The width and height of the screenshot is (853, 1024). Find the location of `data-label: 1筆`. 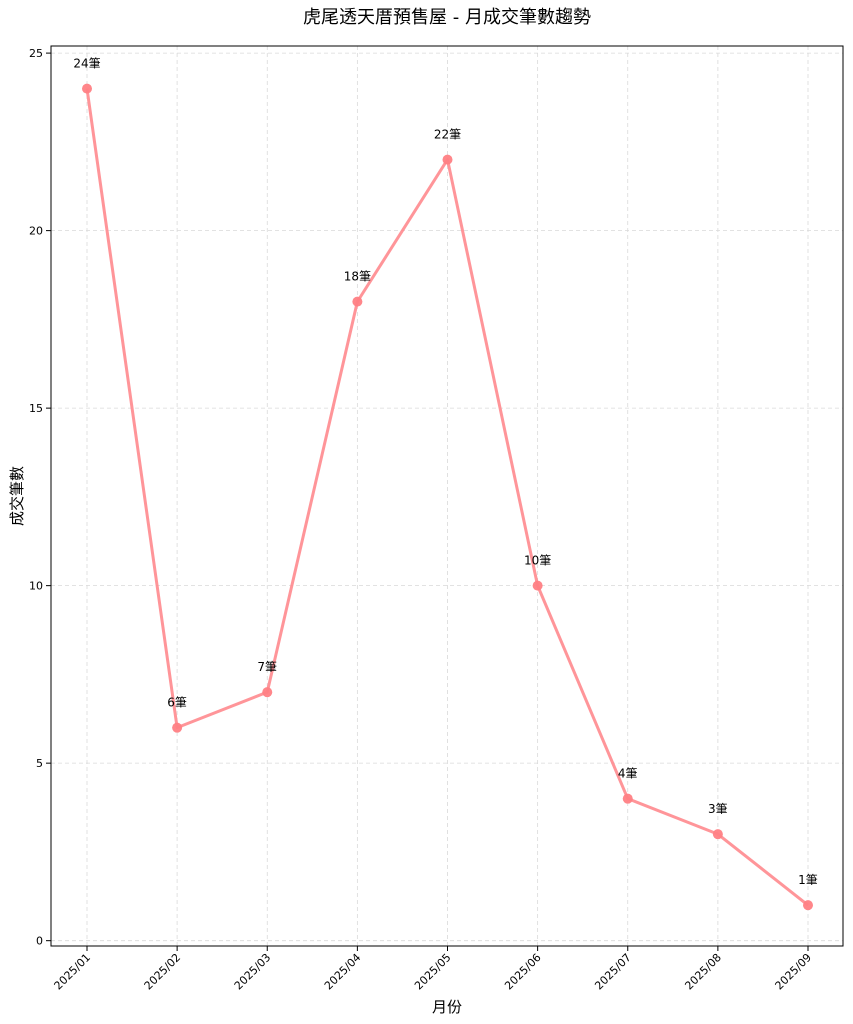

data-label: 1筆 is located at coordinates (808, 880).